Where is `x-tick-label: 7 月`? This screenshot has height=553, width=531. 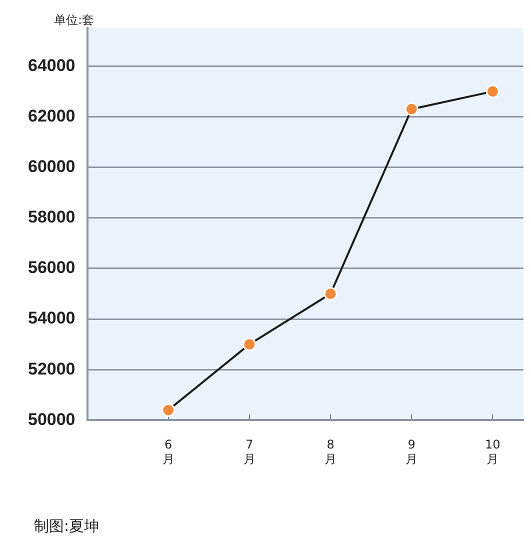
x-tick-label: 7 月 is located at coordinates (249, 452).